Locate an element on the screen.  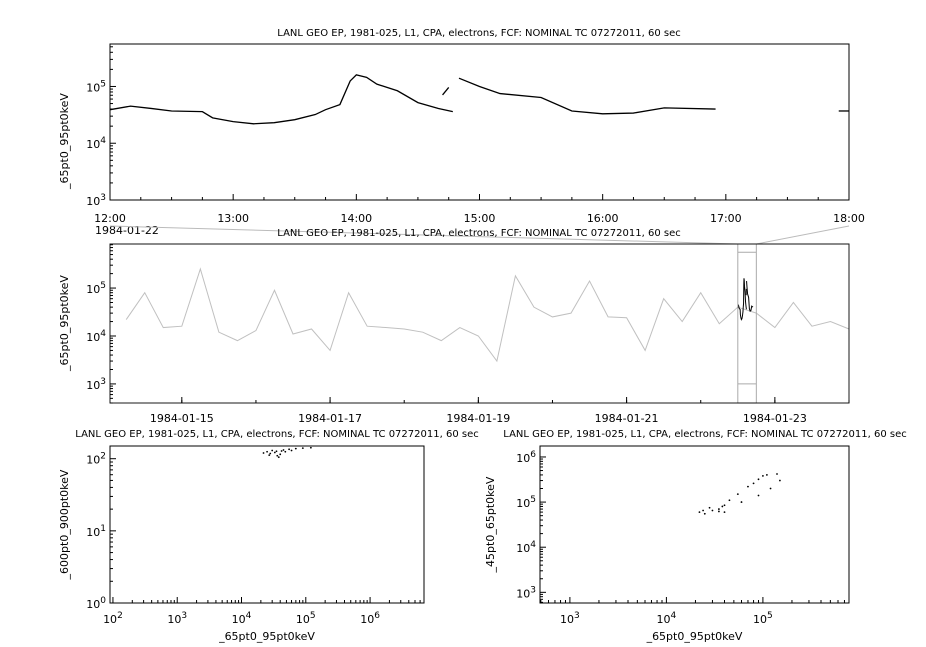
x-tick-label: 18:00 is located at coordinates (849, 218).